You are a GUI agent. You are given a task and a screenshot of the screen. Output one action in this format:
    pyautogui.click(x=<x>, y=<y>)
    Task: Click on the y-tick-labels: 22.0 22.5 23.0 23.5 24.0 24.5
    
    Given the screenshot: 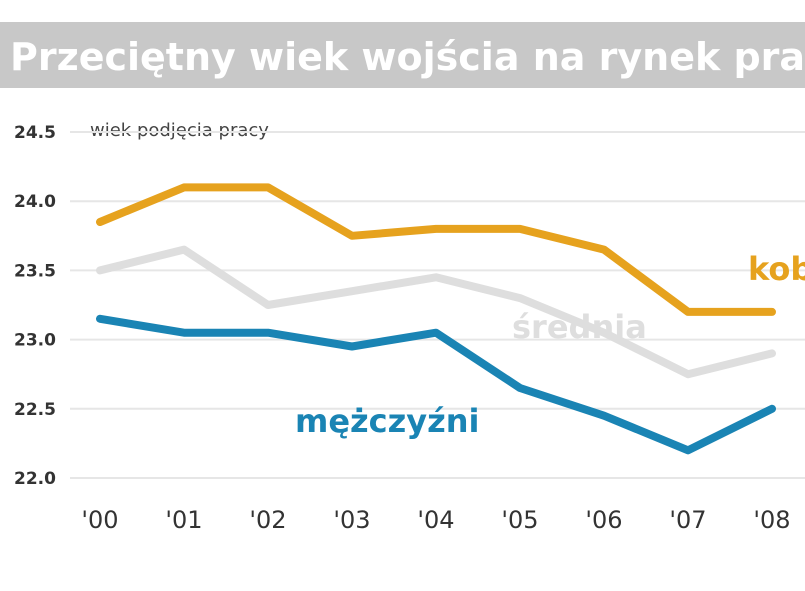 What is the action you would take?
    pyautogui.click(x=35, y=306)
    